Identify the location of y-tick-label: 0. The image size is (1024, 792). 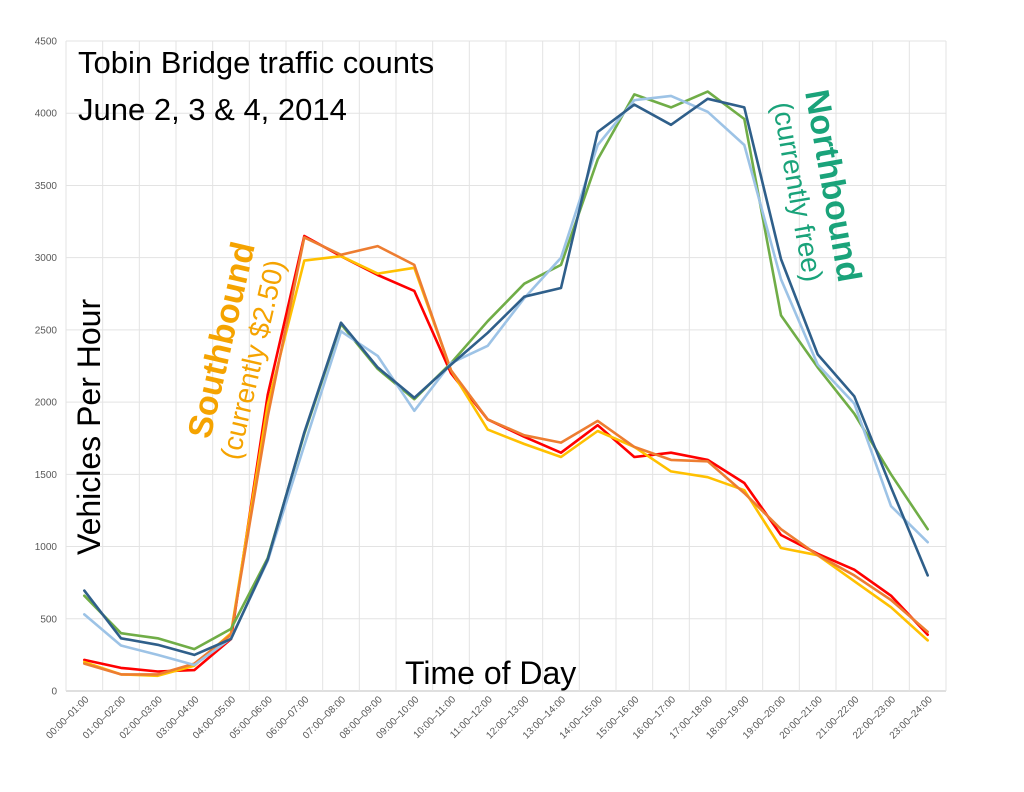
(54, 692).